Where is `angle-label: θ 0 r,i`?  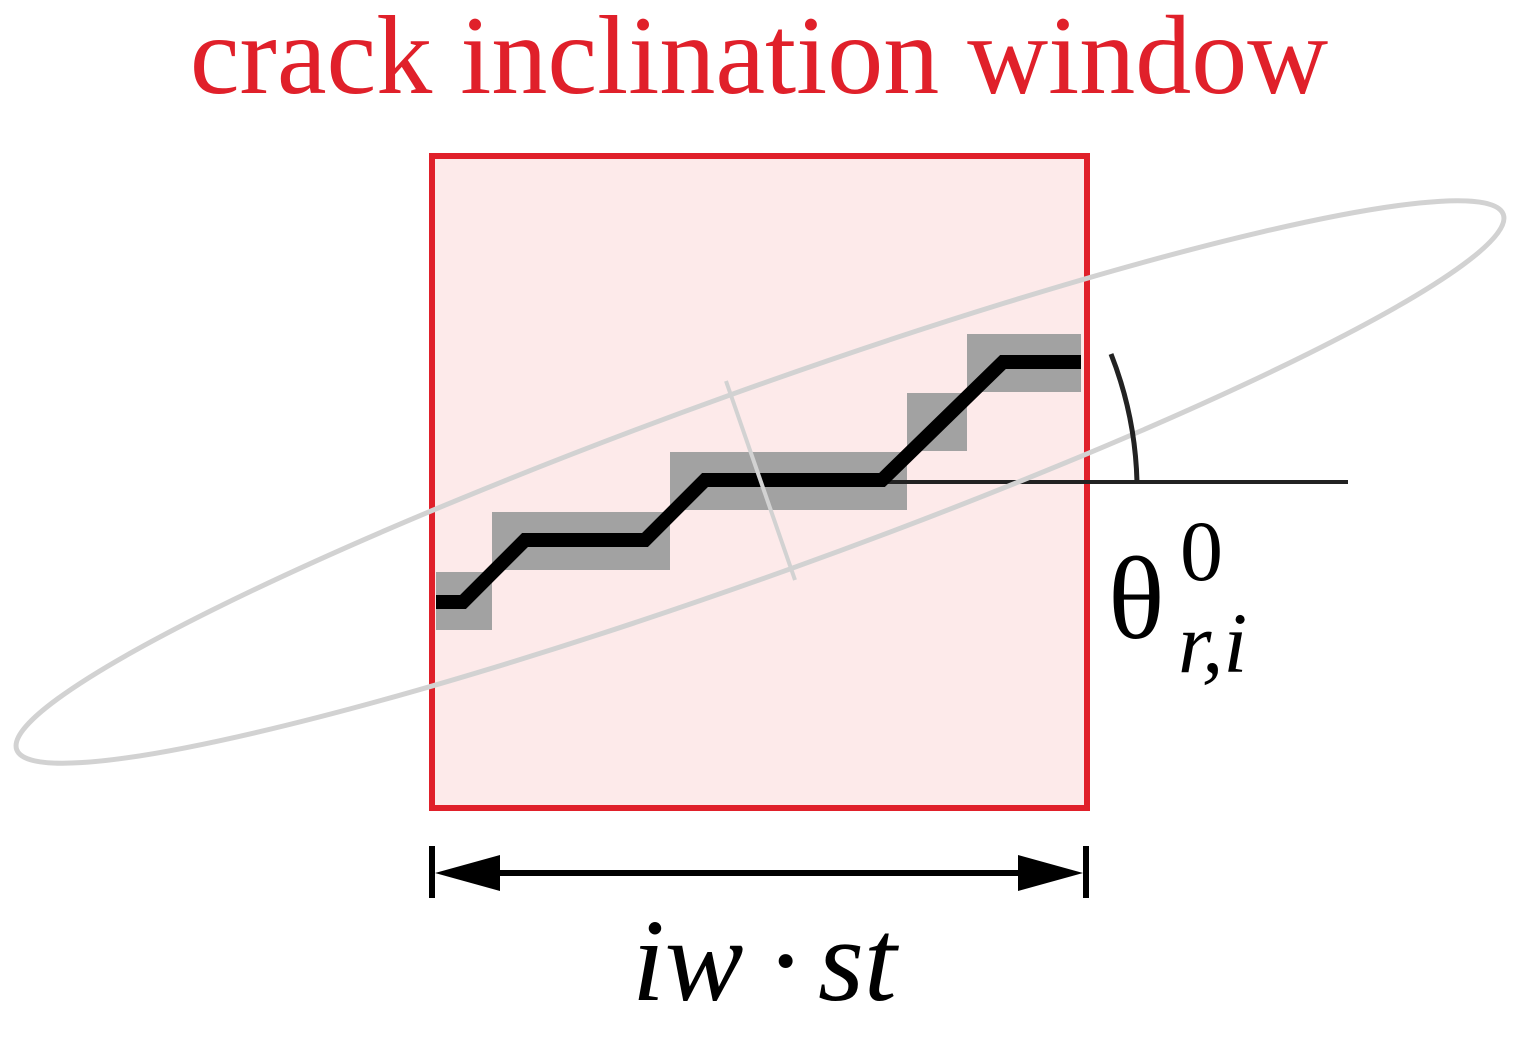 angle-label: θ 0 r,i is located at coordinates (1177, 597).